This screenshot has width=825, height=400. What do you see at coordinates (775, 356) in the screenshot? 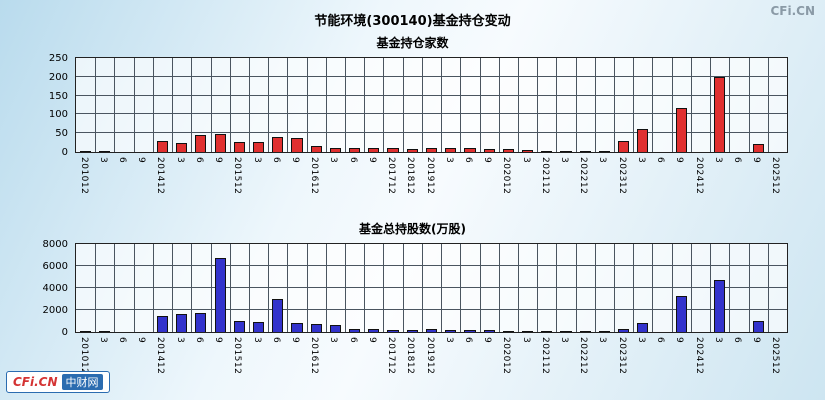
I see `x-tick-label: 202512` at bounding box center [775, 356].